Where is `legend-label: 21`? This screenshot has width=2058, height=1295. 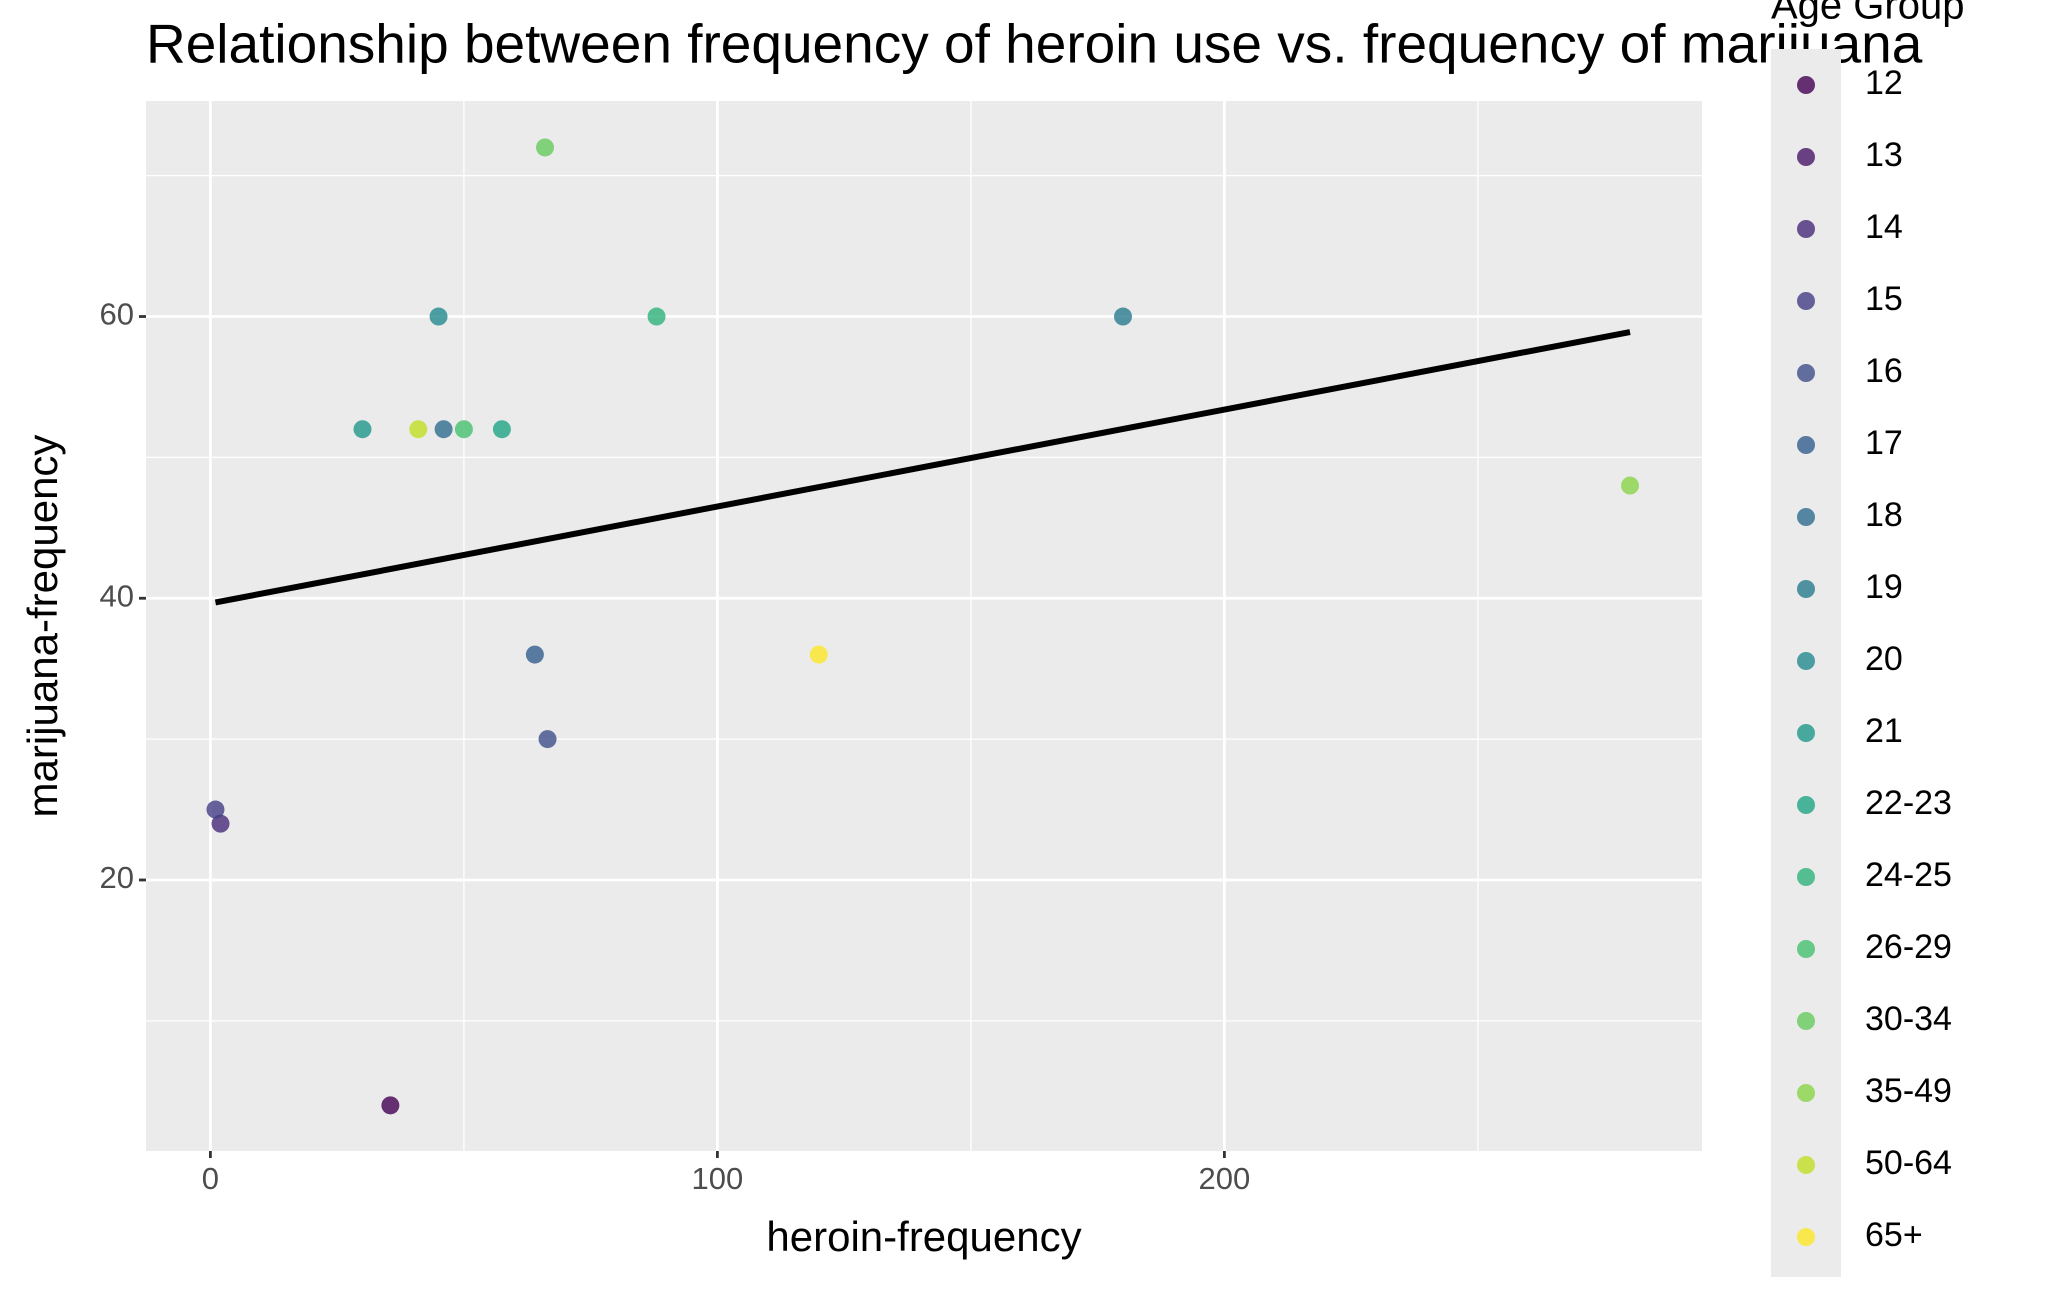
legend-label: 21 is located at coordinates (1884, 731).